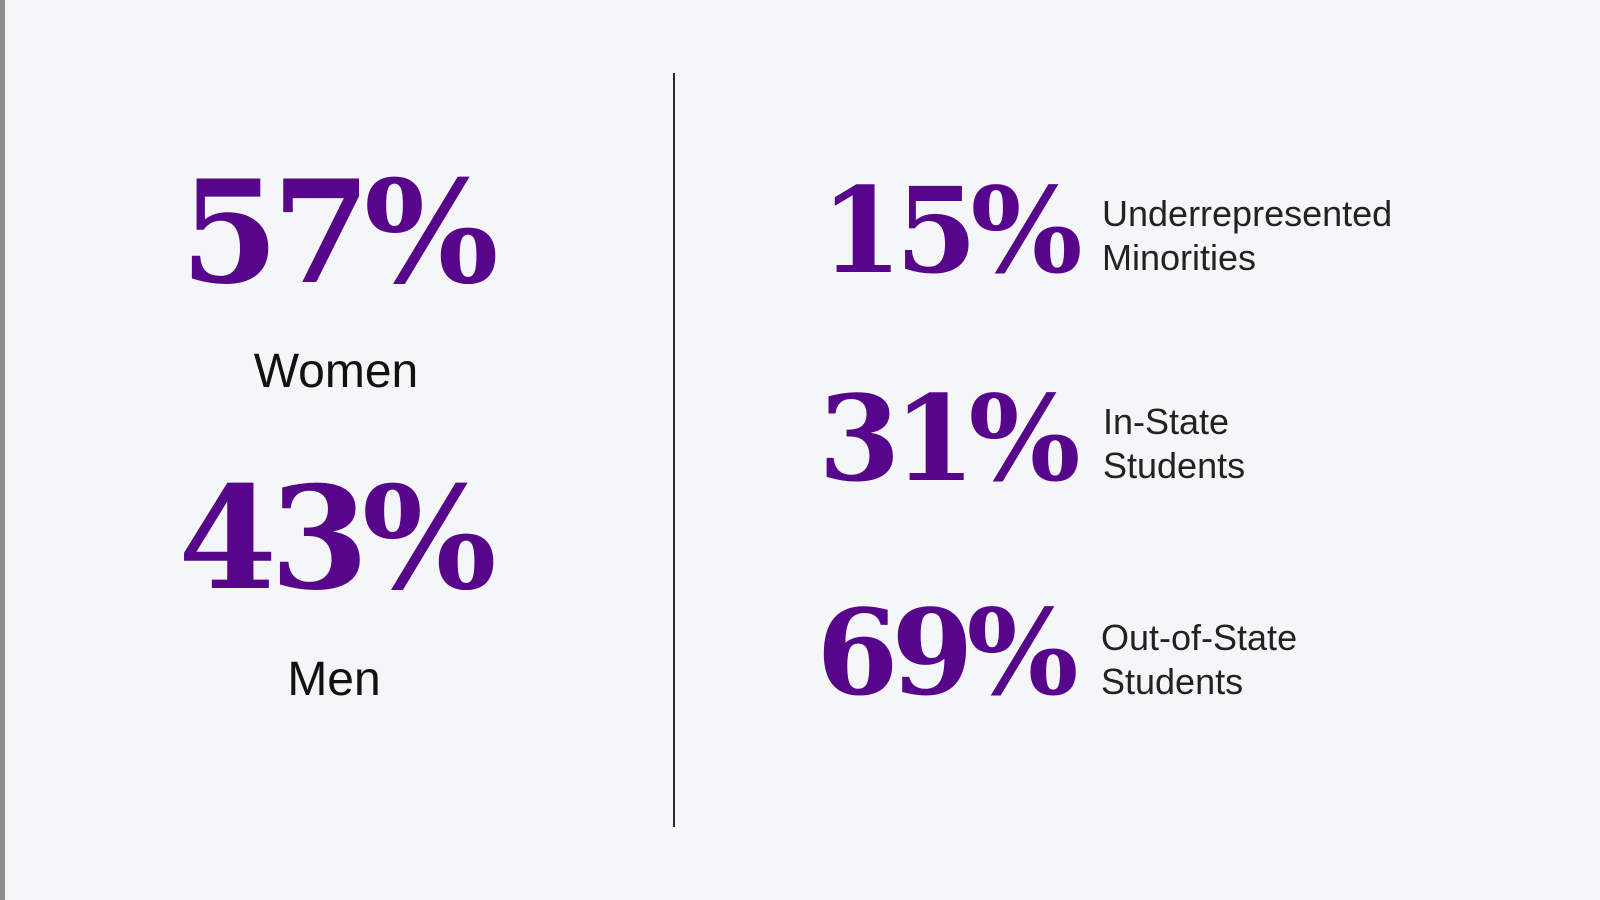  What do you see at coordinates (1199, 660) in the screenshot?
I see `stat-label: Out-of-State Students` at bounding box center [1199, 660].